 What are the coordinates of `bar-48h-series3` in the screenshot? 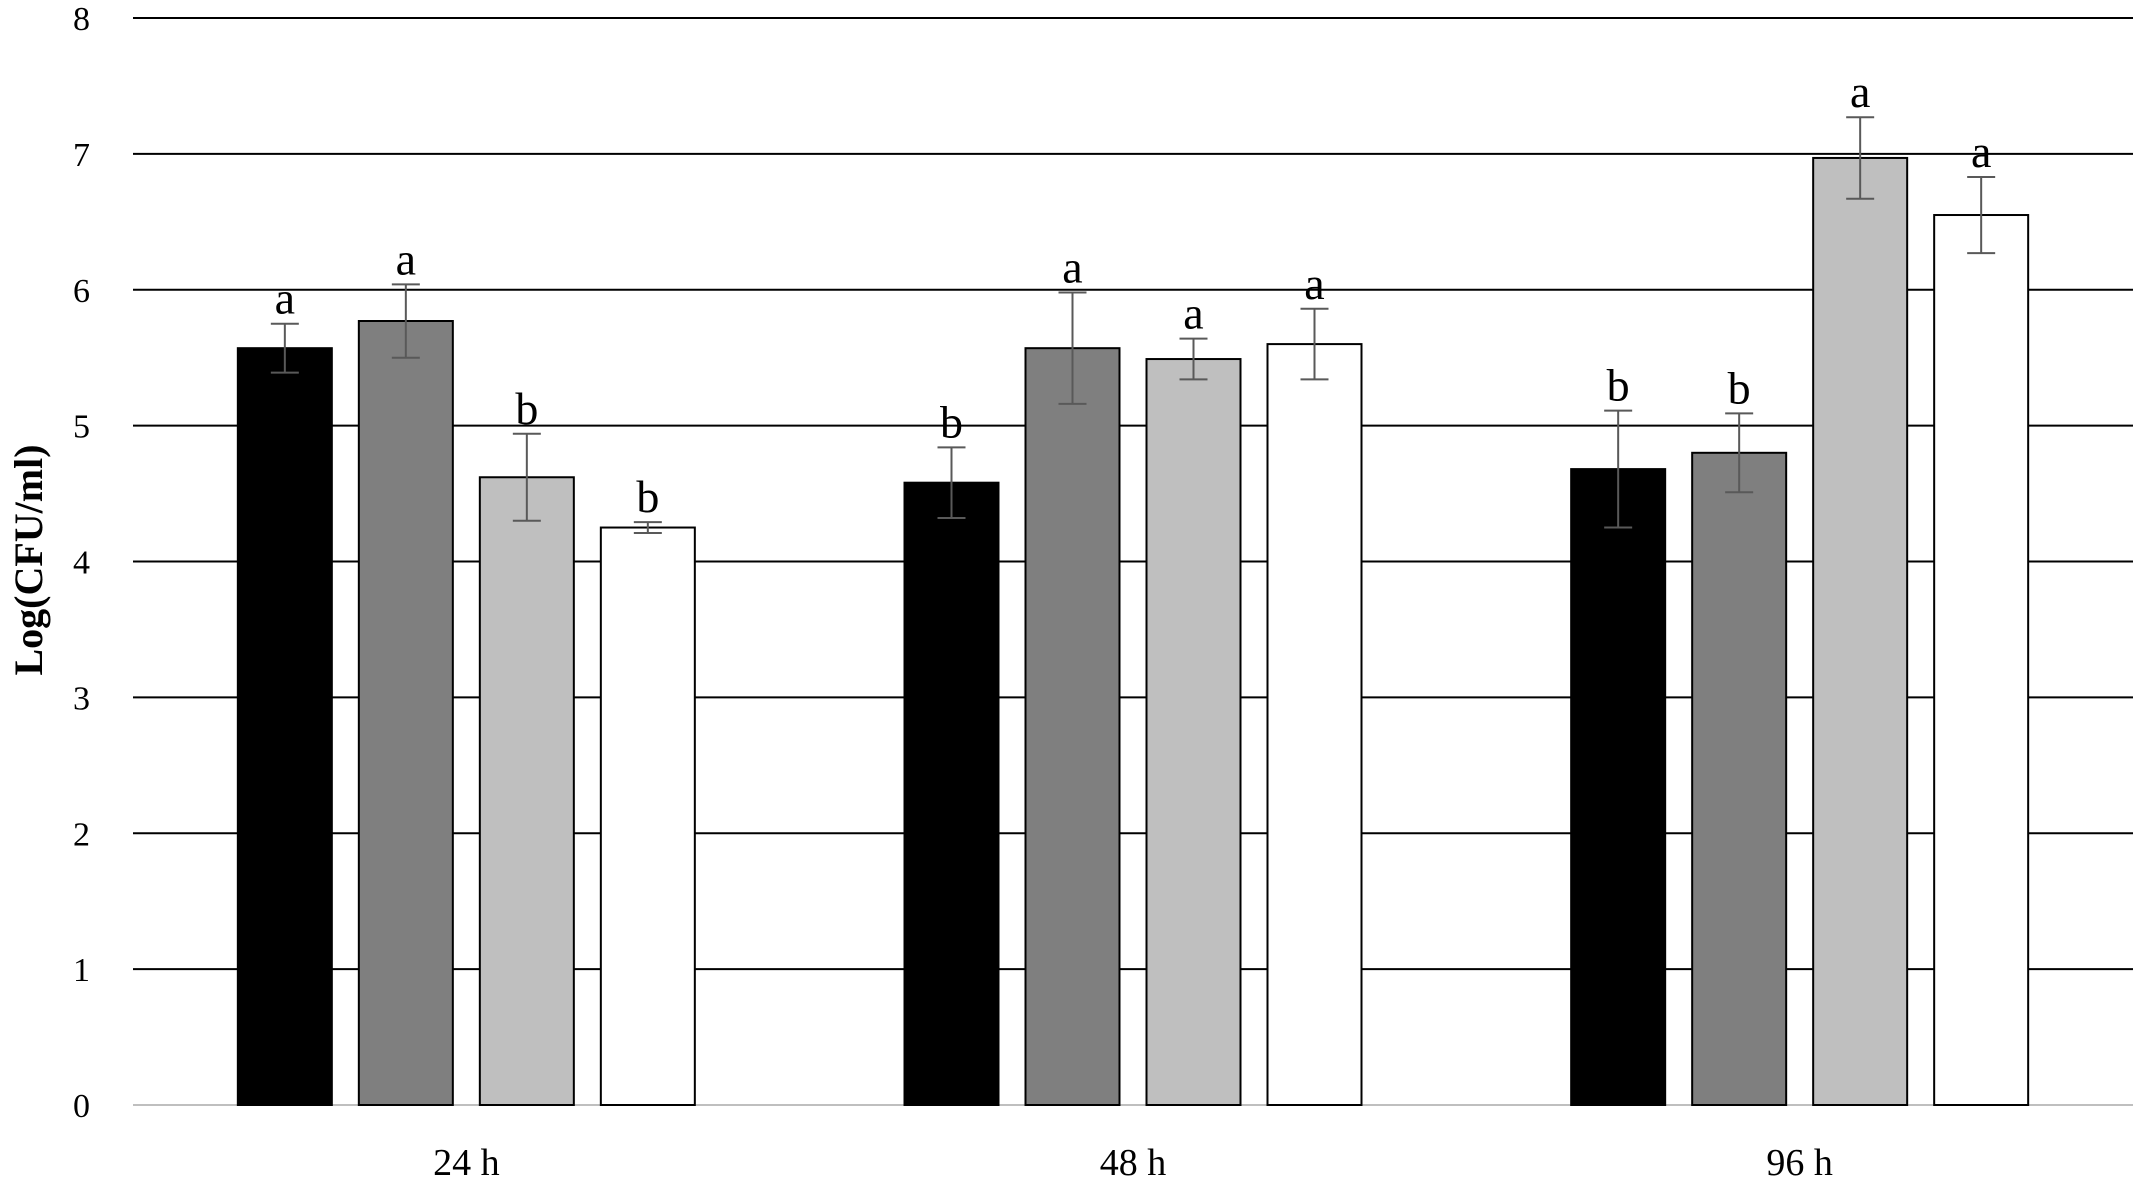 It's located at (1193, 732).